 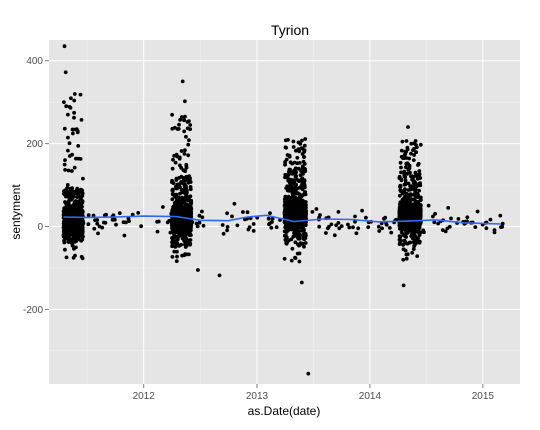 What do you see at coordinates (313, 393) in the screenshot?
I see `x-axis: 2012 2013 2014 2015` at bounding box center [313, 393].